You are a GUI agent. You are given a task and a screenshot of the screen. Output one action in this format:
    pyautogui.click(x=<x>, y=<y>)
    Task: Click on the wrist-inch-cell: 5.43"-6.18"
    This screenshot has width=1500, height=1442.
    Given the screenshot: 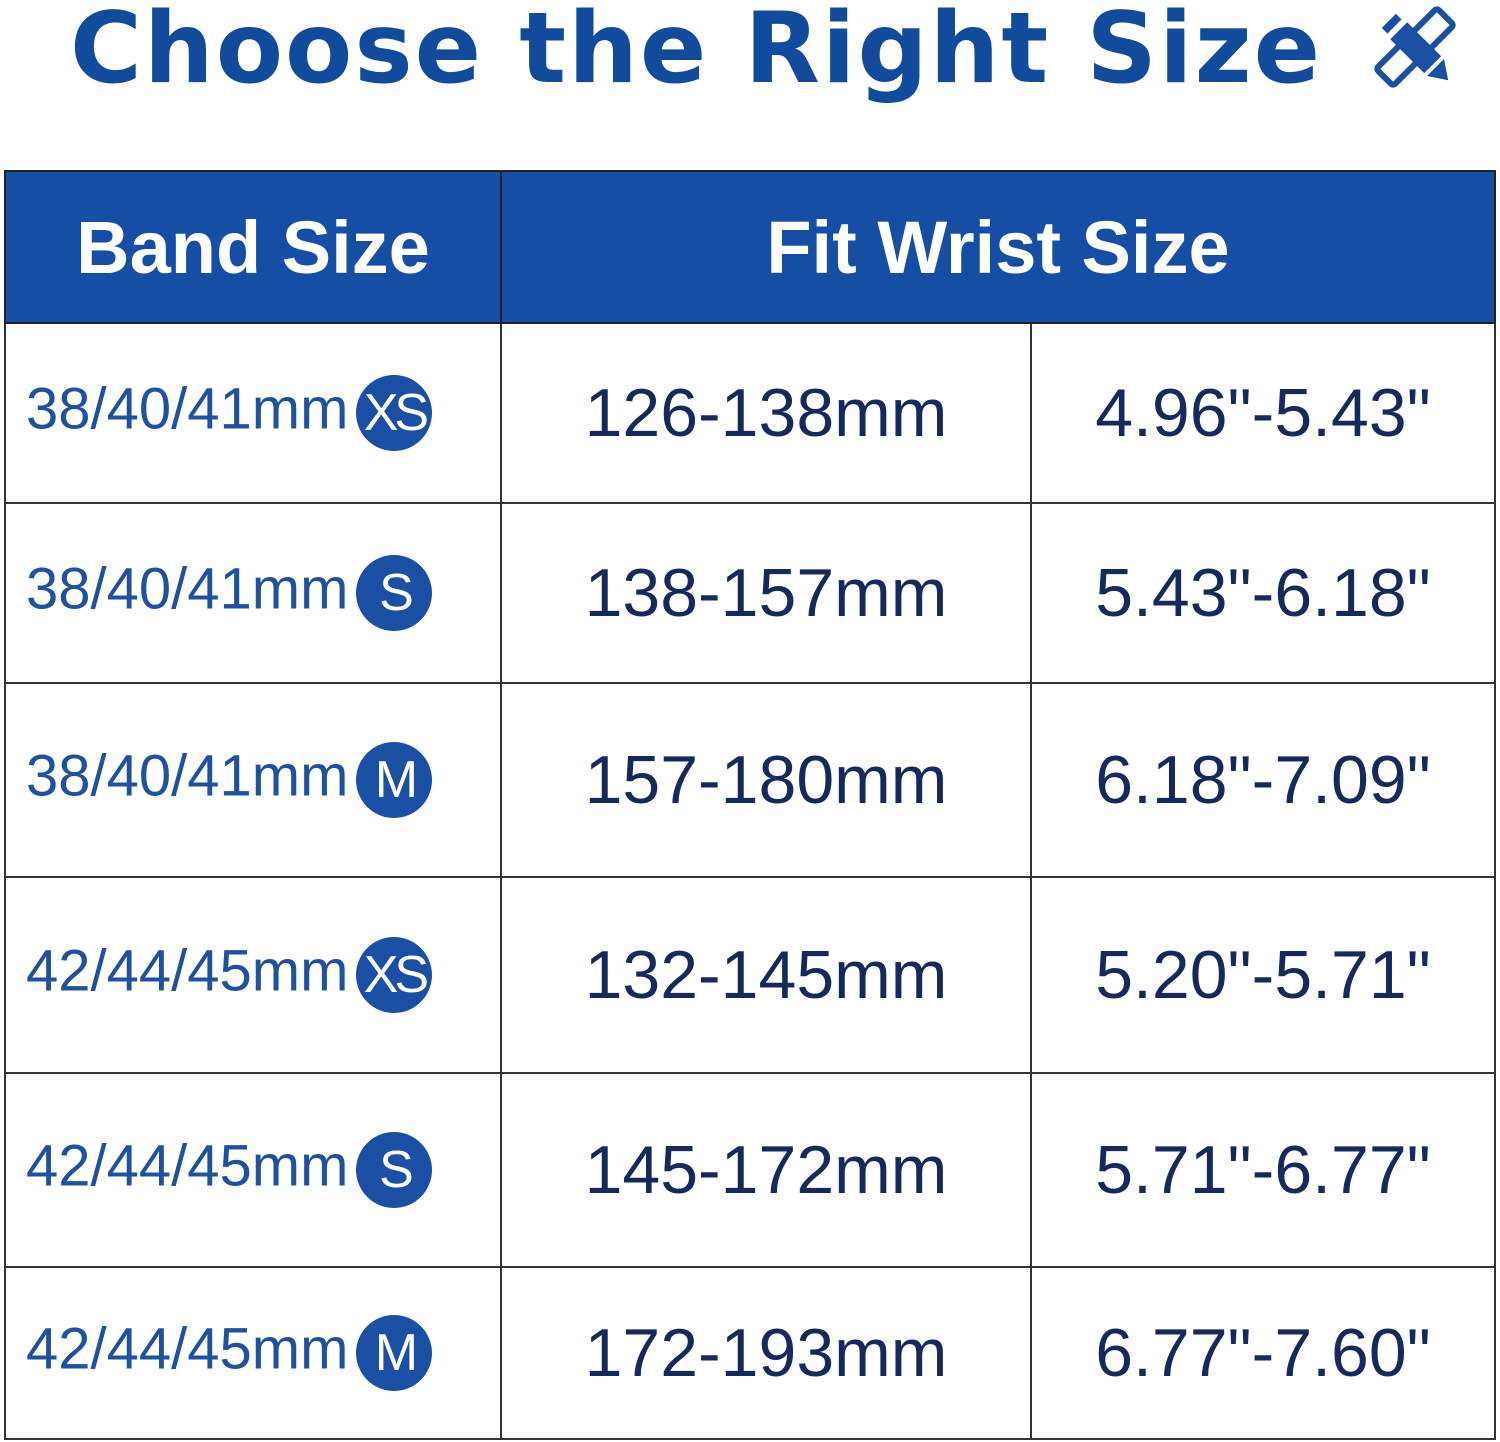 What is the action you would take?
    pyautogui.click(x=1263, y=593)
    